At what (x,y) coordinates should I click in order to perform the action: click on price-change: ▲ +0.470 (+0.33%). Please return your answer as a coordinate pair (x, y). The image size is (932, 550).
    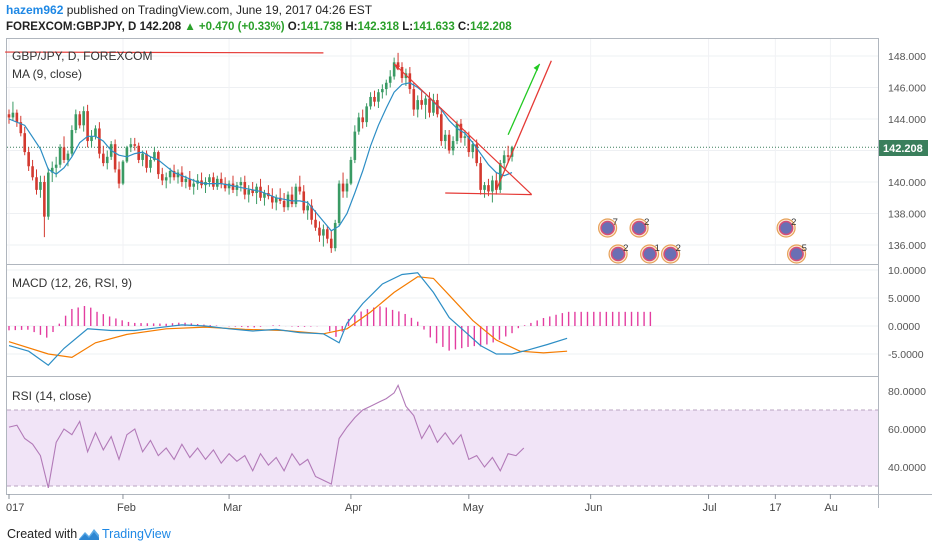
    Looking at the image, I should click on (234, 27).